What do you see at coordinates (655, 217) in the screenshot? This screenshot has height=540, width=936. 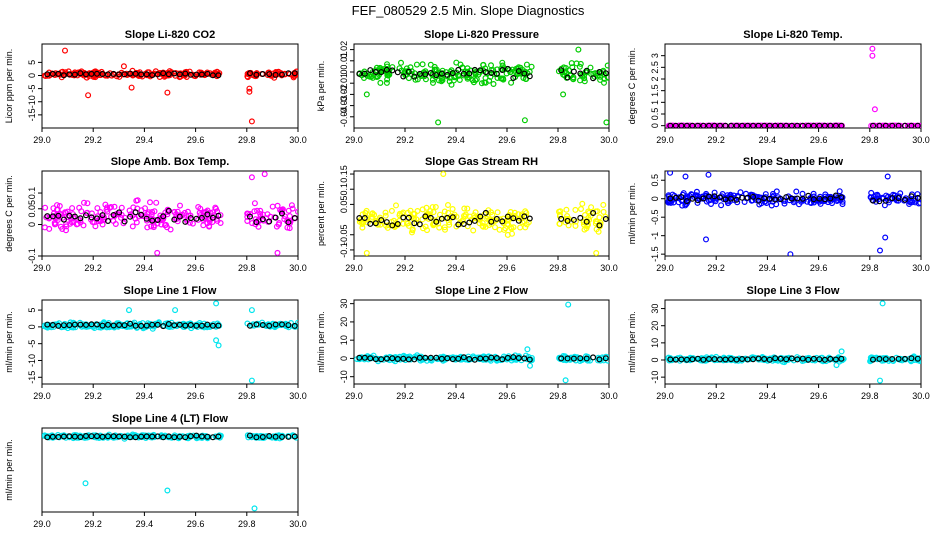 I see `y-tick-label: -0.5` at bounding box center [655, 217].